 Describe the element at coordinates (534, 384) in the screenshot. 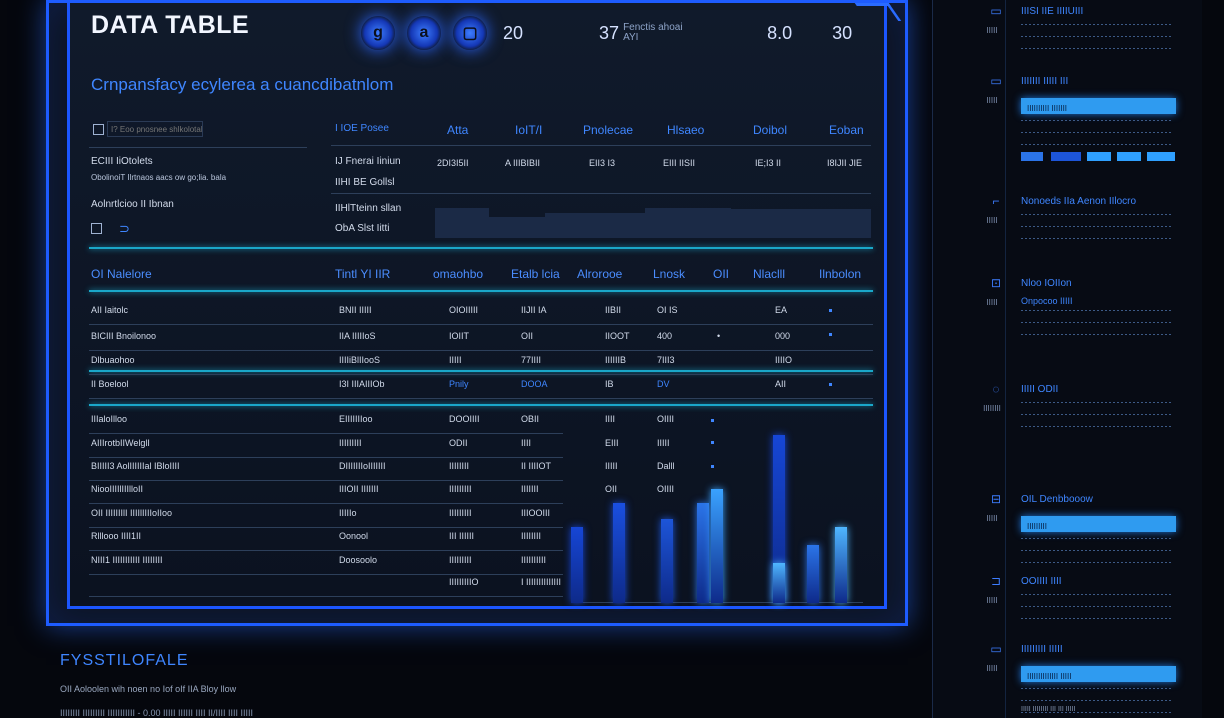

I see `table-cell: DOOA` at that location.